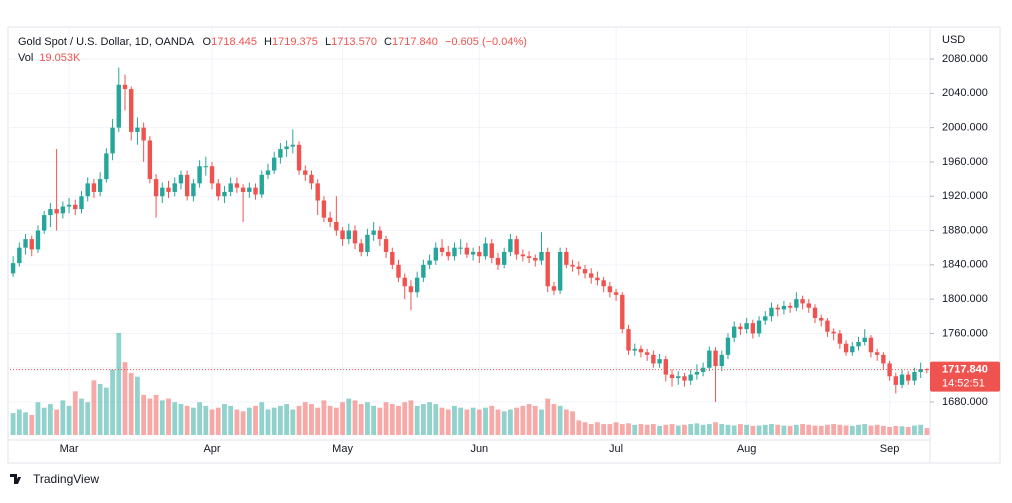 The height and width of the screenshot is (503, 1012). What do you see at coordinates (54, 479) in the screenshot?
I see `brand: TradingView` at bounding box center [54, 479].